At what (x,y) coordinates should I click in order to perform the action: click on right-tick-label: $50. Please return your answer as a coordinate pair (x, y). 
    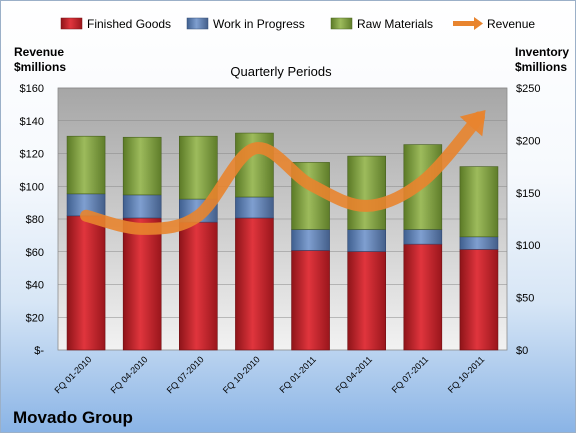
    Looking at the image, I should click on (525, 299).